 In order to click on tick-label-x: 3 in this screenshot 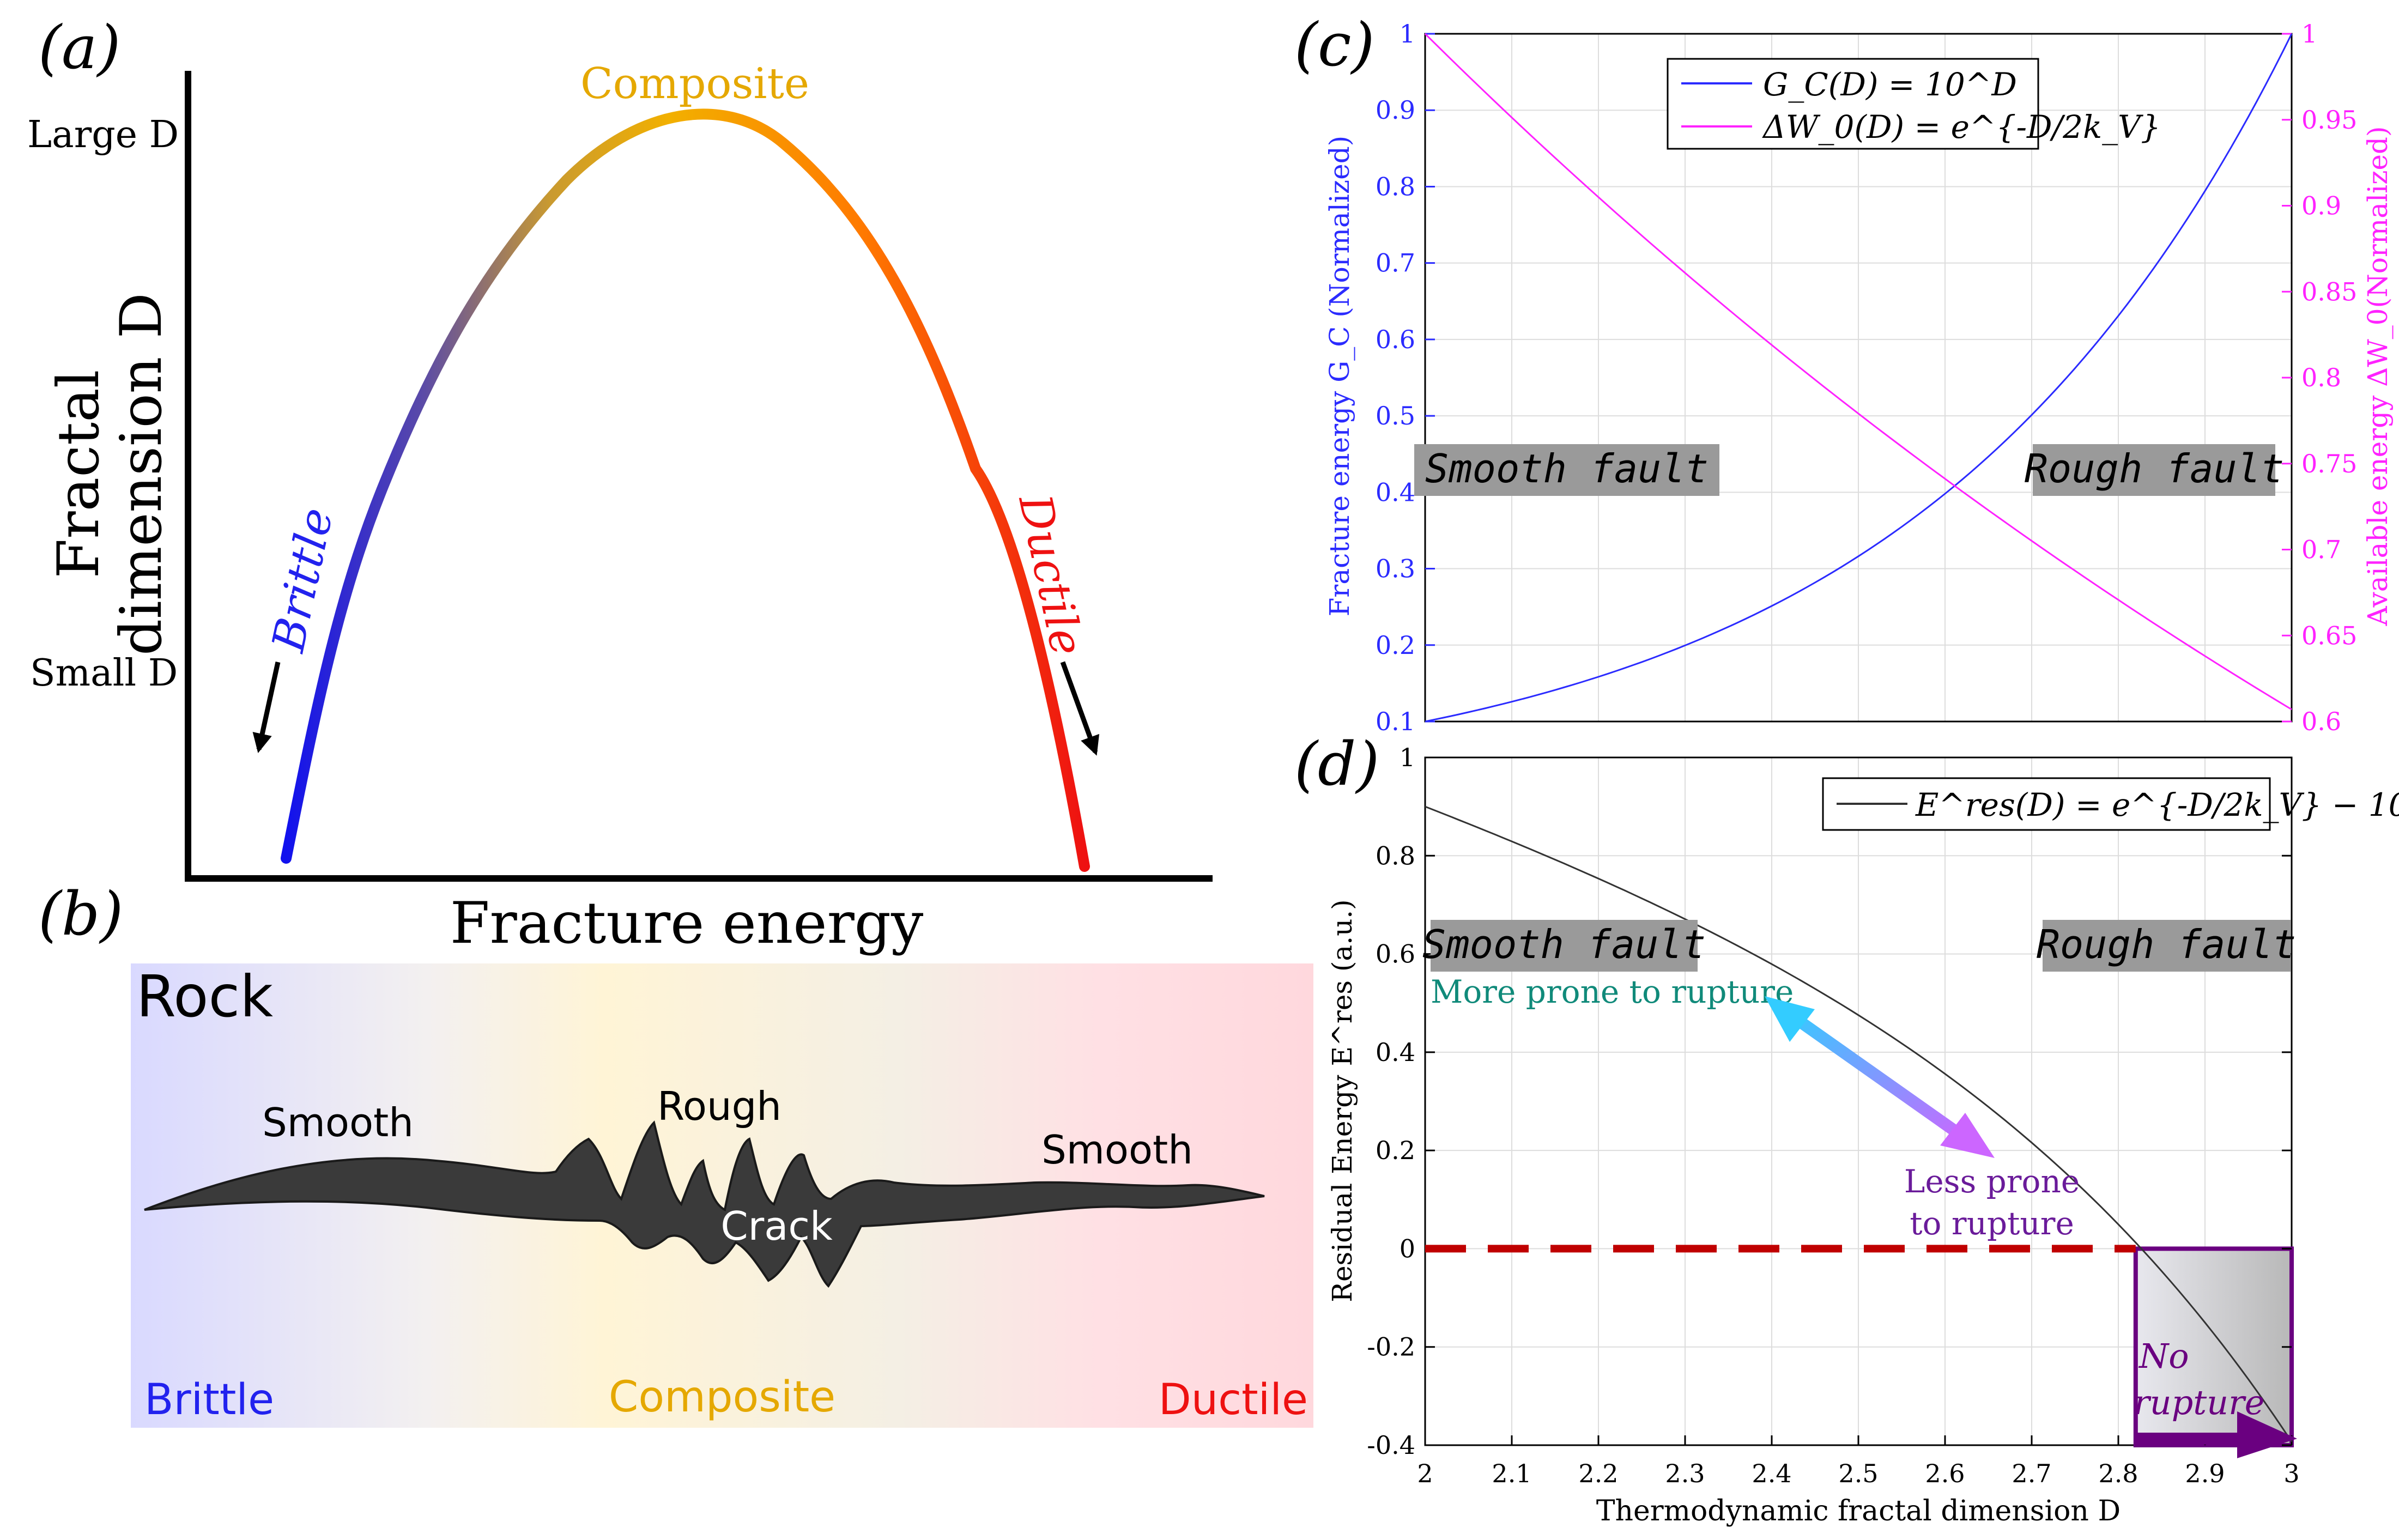, I will do `click(2291, 1473)`.